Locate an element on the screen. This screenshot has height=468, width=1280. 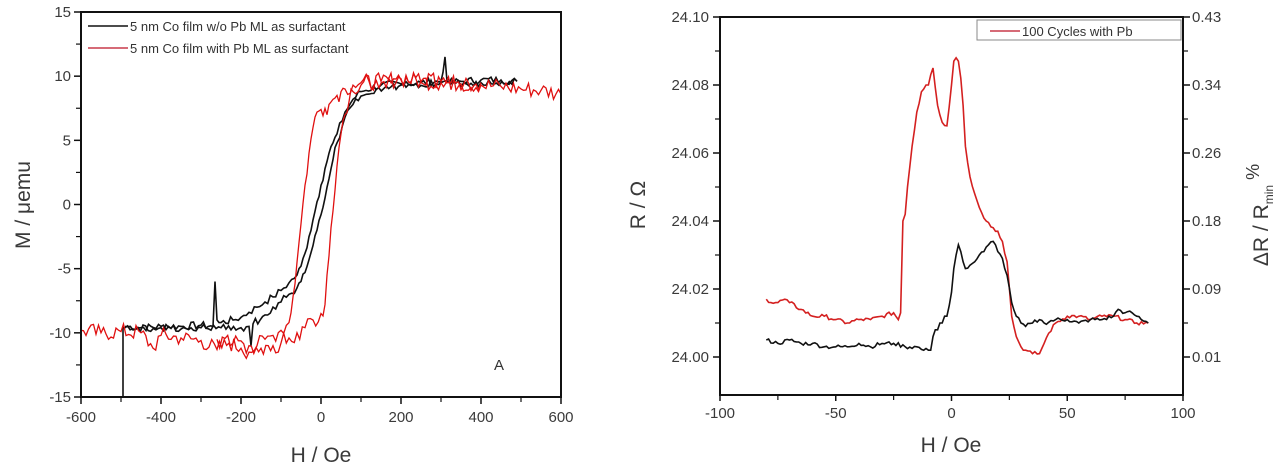
svg-text: ΔR / Rmin% is located at coordinates (1259, 215).